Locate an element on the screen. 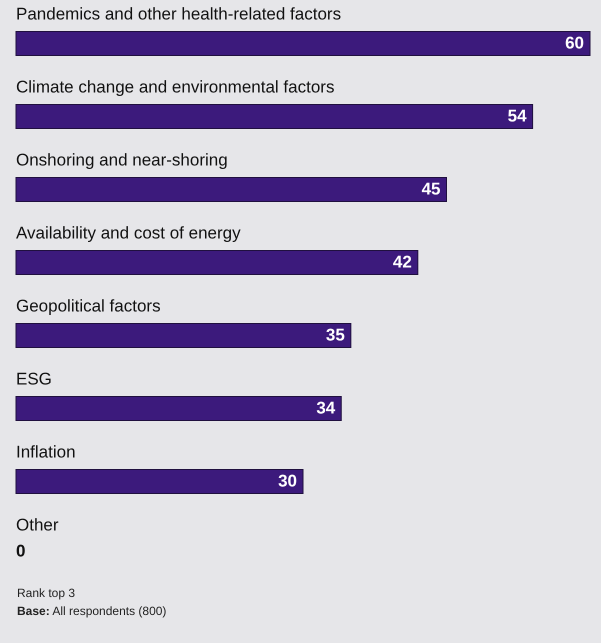 This screenshot has height=643, width=601. y-tick-label: ESG is located at coordinates (34, 379).